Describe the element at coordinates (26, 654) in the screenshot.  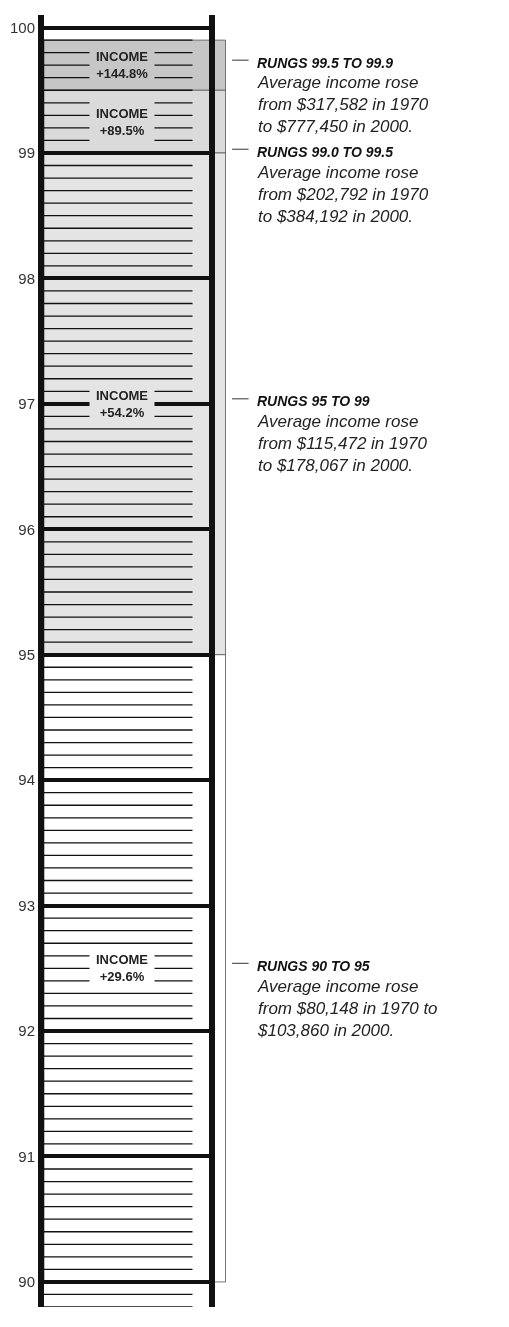
I see `y-tick-label: 95` at that location.